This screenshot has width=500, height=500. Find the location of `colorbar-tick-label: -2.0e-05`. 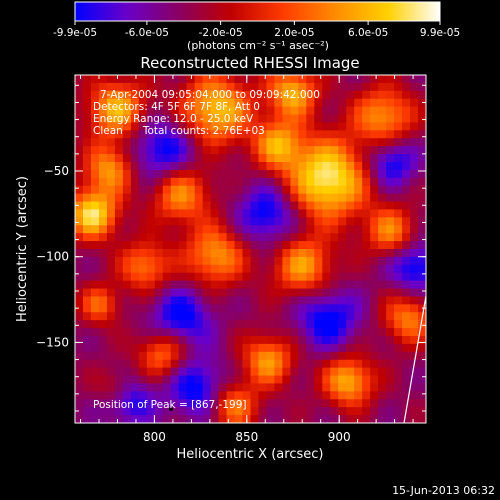

colorbar-tick-label: -2.0e-05 is located at coordinates (221, 33).